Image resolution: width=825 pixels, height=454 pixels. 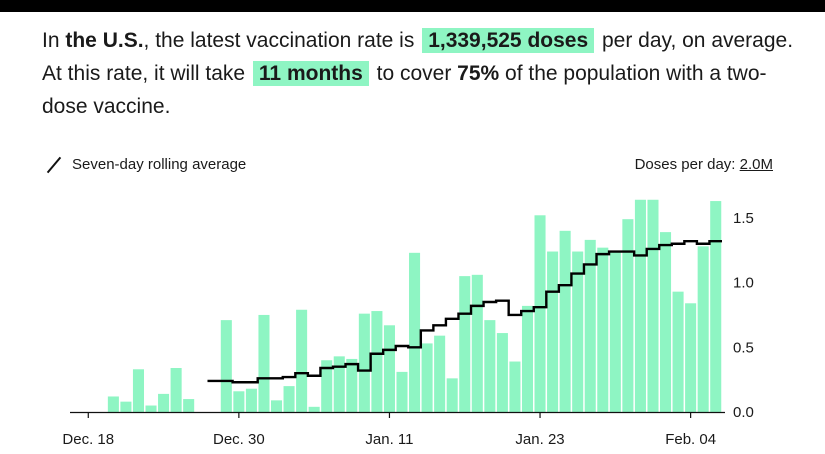 What do you see at coordinates (414, 73) in the screenshot?
I see `headline-text: to cover` at bounding box center [414, 73].